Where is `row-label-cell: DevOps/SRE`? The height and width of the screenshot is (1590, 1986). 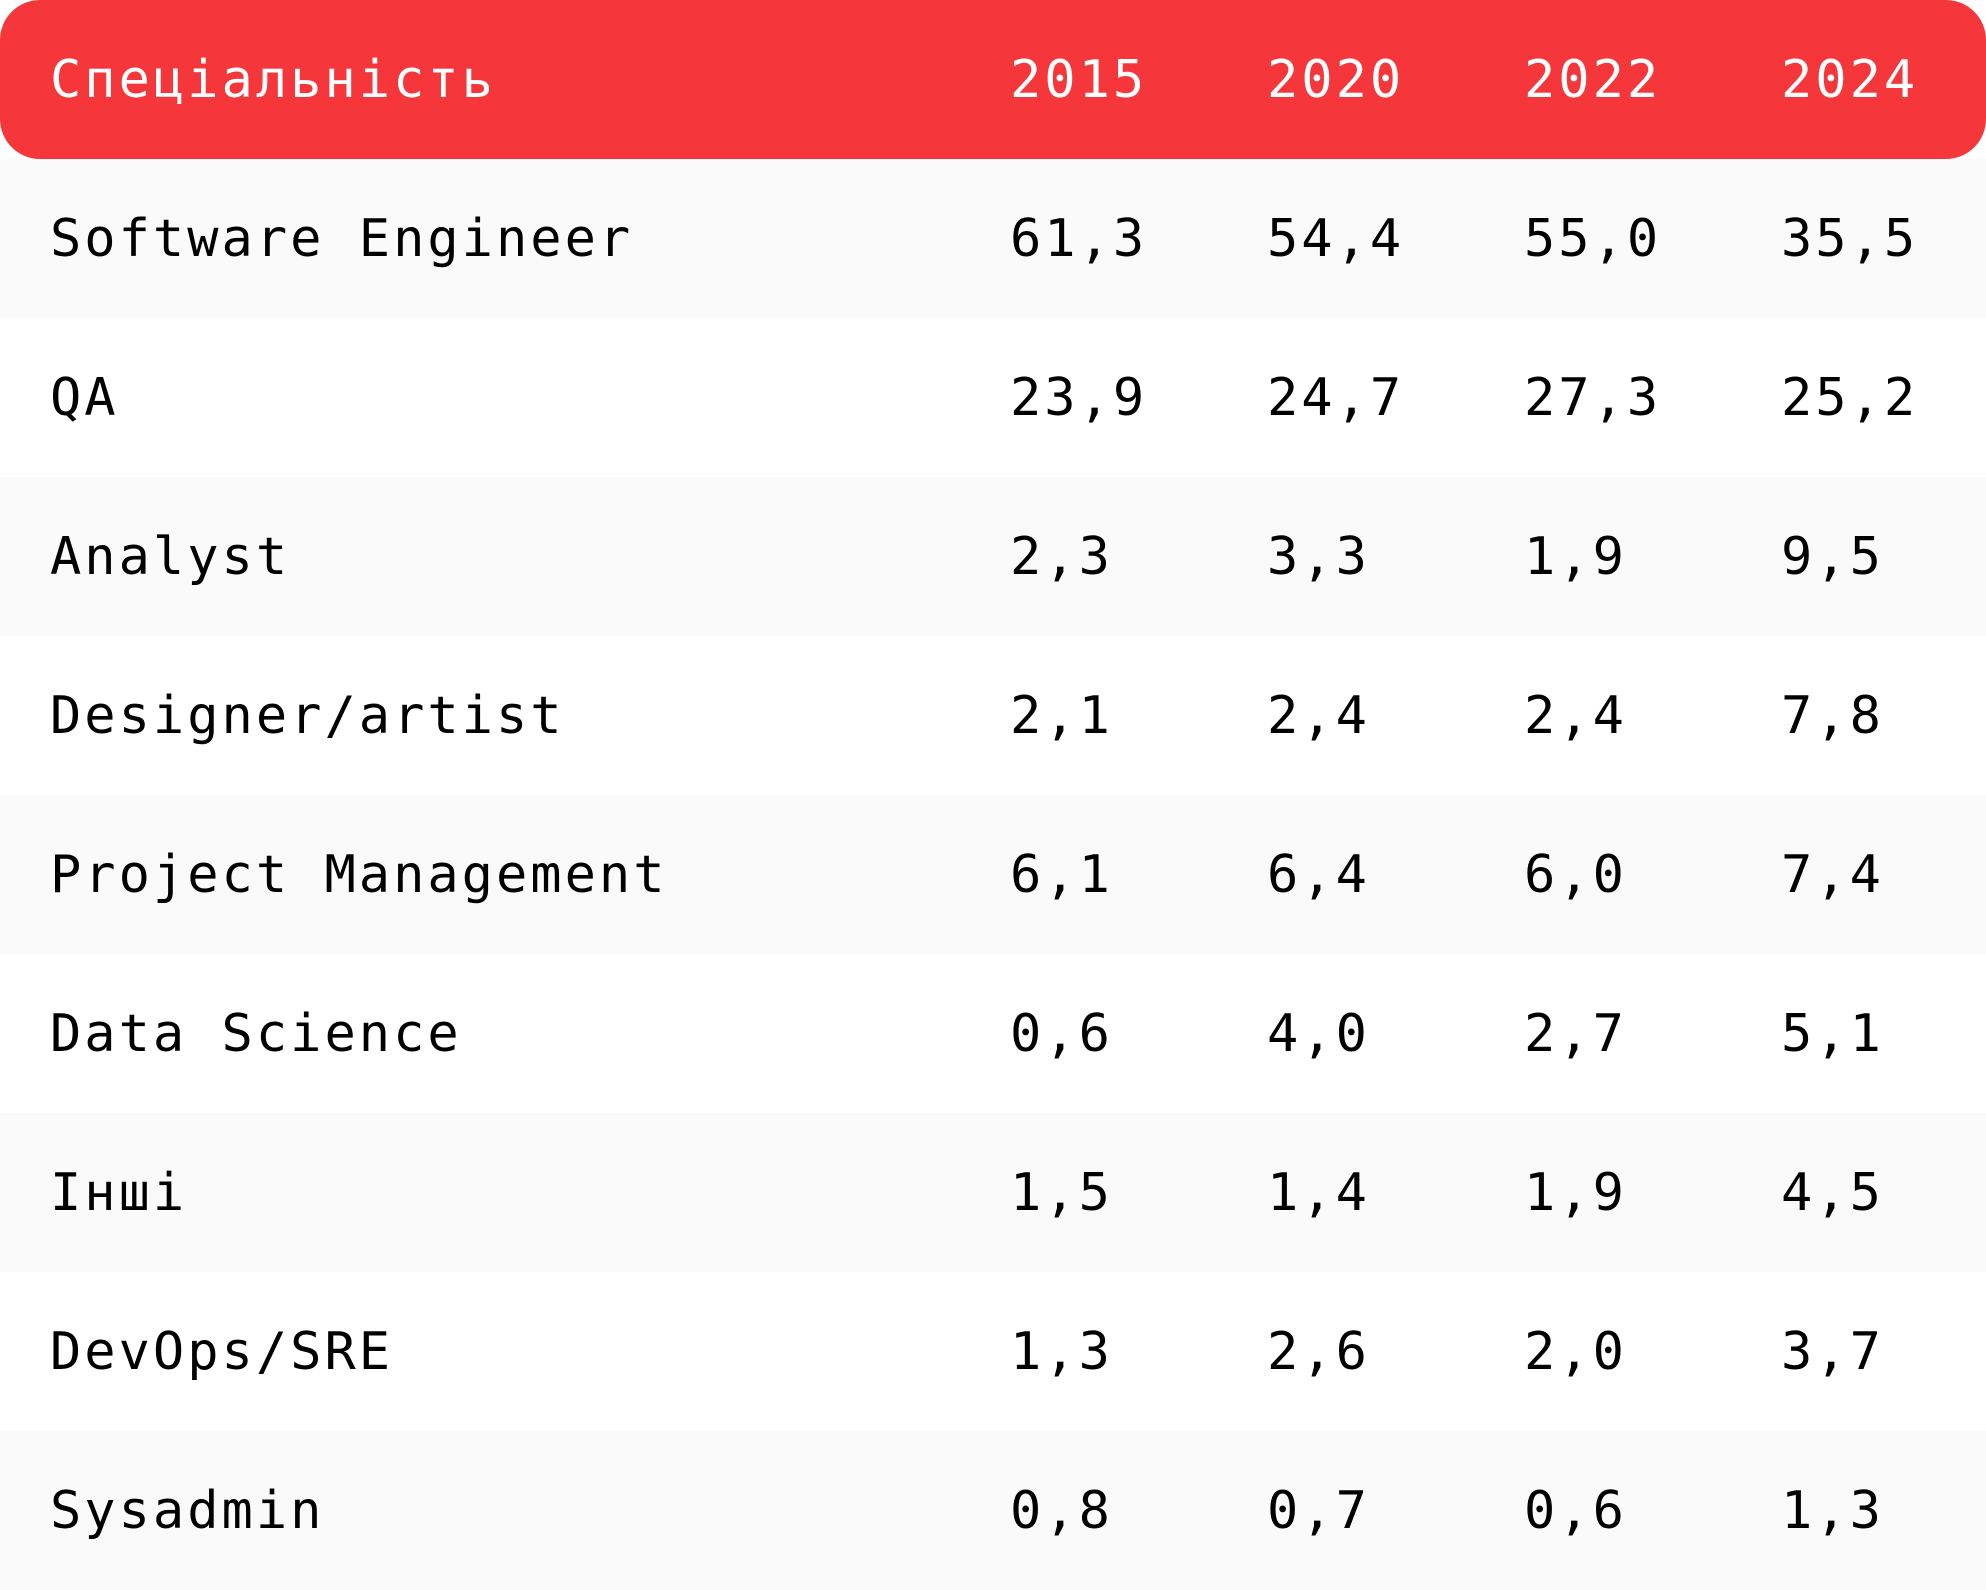 row-label-cell: DevOps/SRE is located at coordinates (222, 1351).